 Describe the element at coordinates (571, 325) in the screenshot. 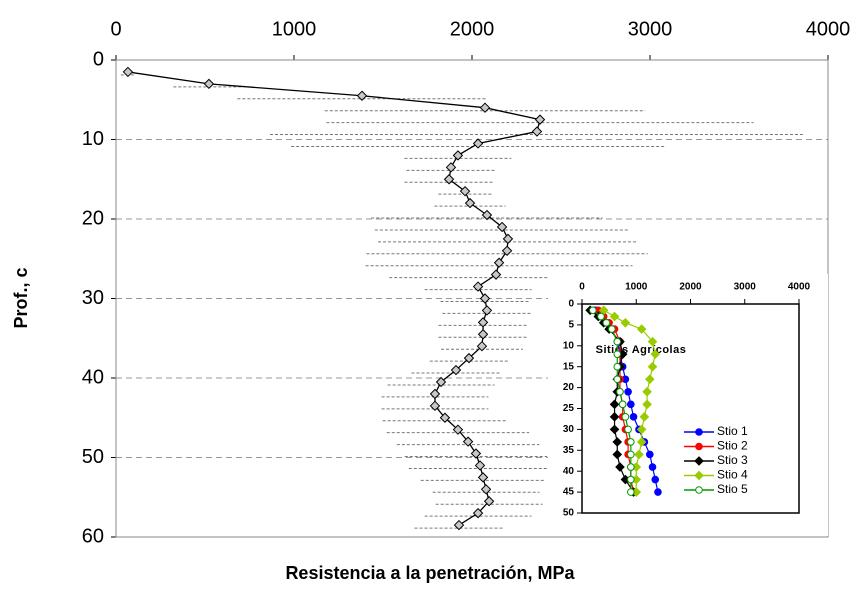

I see `y-tick-label: 5` at that location.